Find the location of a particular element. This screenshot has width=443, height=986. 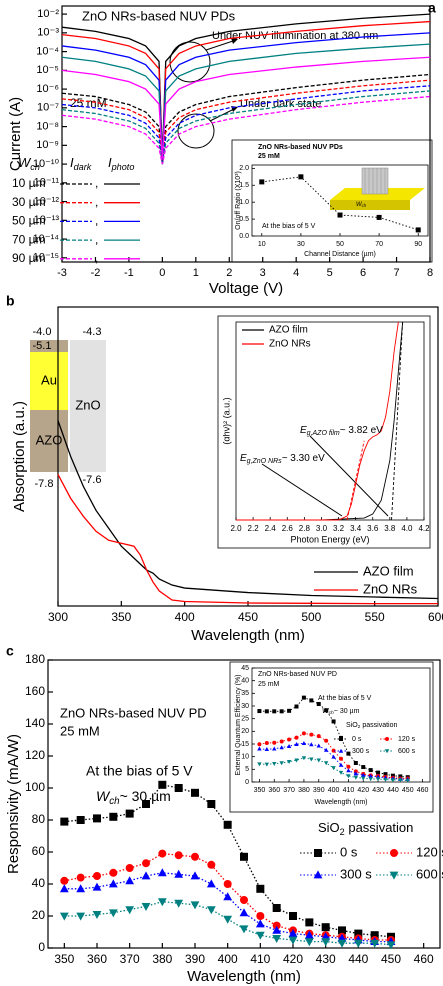

callout-arrow is located at coordinates (223, 114).